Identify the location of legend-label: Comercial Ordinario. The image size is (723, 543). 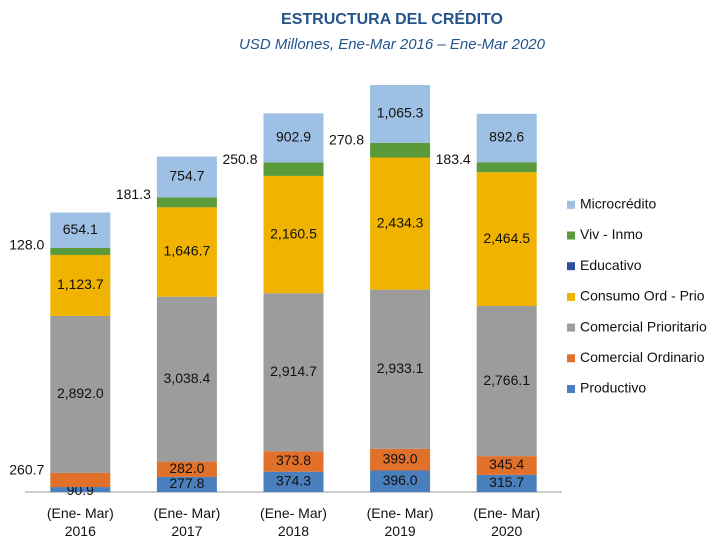
(642, 357).